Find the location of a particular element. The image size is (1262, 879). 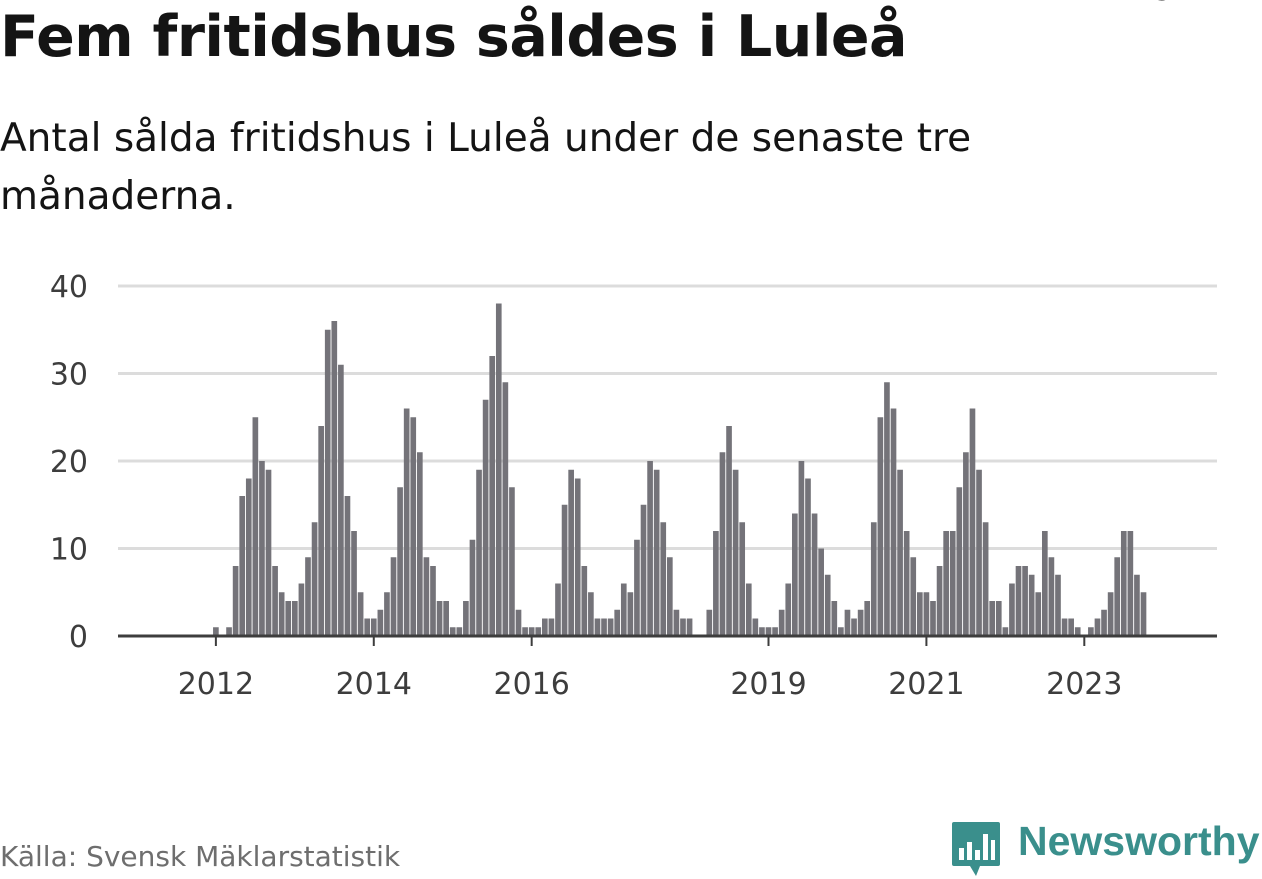

x-axis: 2012 2014 2016 2019 2021 2023 is located at coordinates (667, 668).